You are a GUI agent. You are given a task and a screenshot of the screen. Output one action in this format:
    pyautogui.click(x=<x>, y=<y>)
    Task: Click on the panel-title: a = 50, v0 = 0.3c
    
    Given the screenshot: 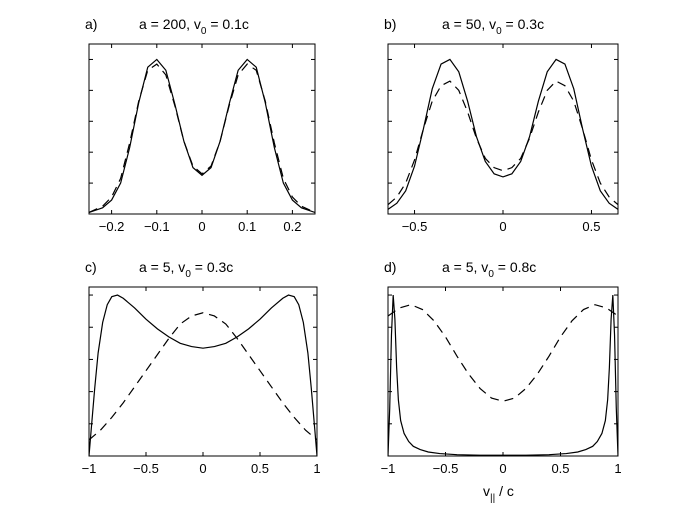 What is the action you would take?
    pyautogui.click(x=493, y=26)
    